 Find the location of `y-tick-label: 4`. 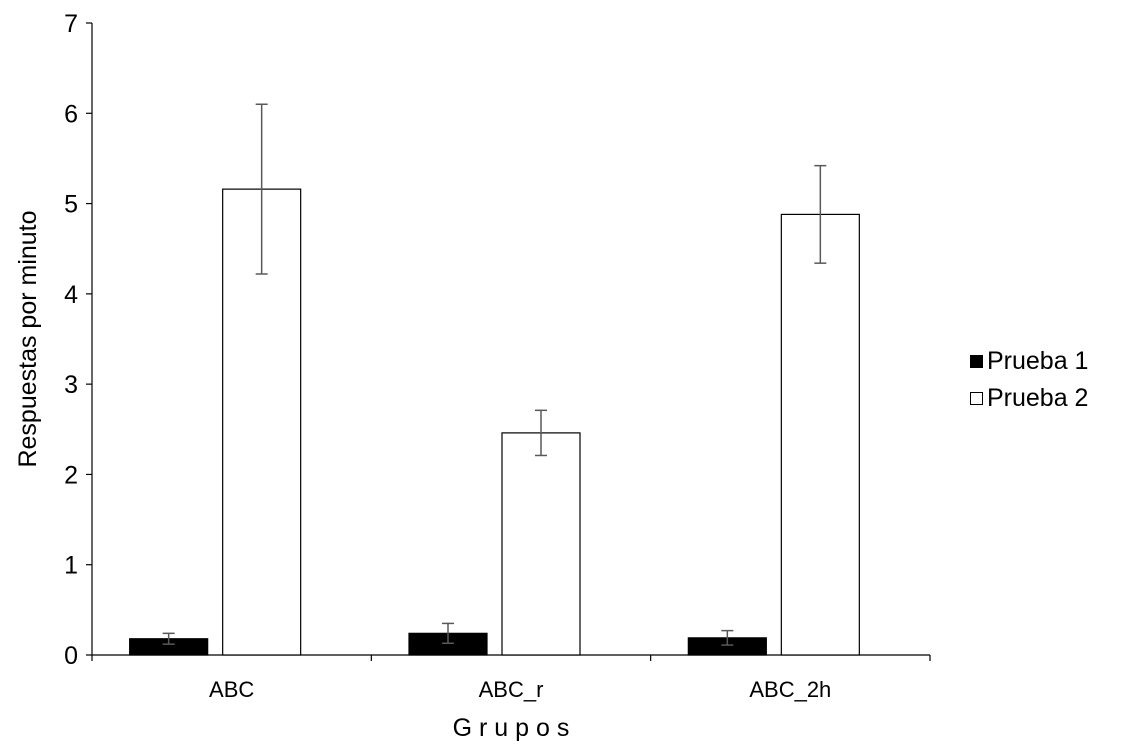

y-tick-label: 4 is located at coordinates (71, 295).